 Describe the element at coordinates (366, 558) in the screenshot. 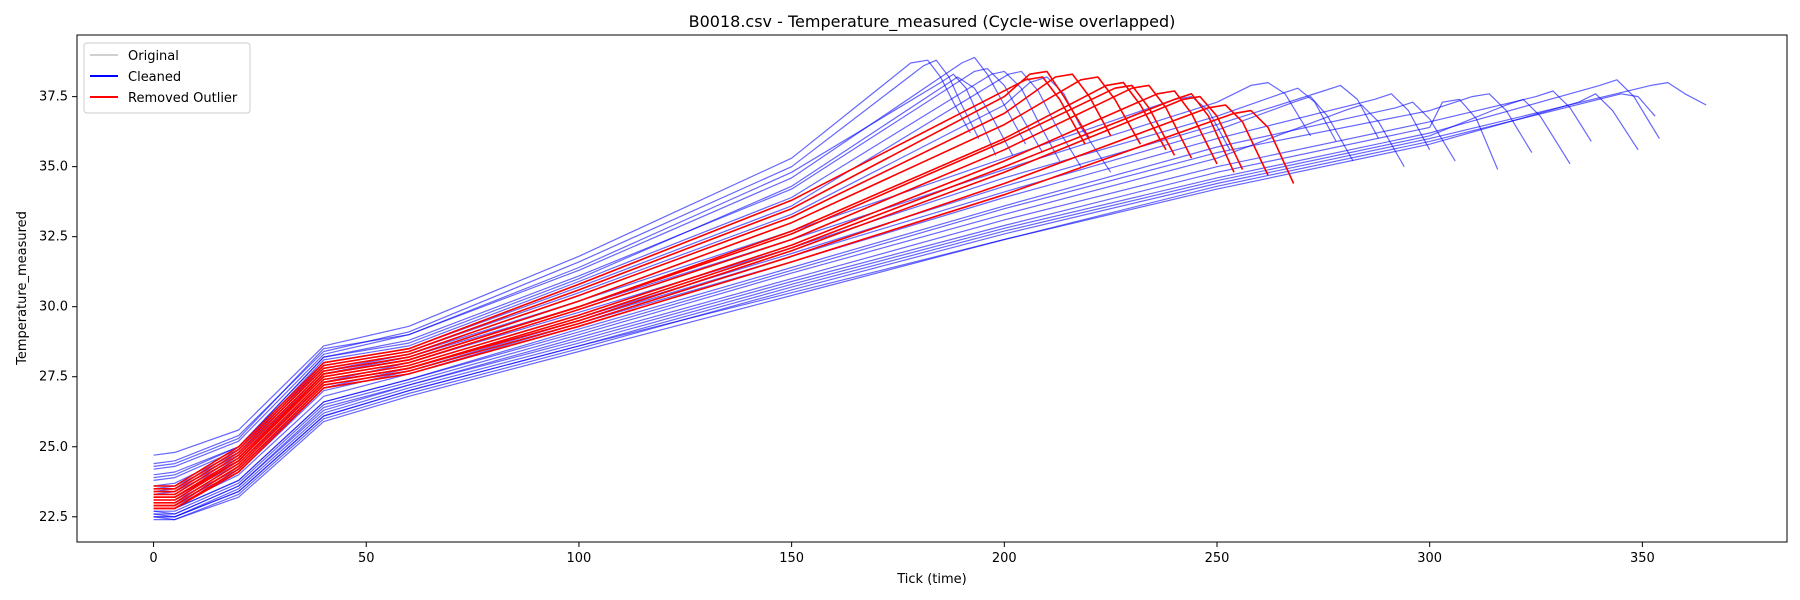

I see `x-tick-label: 50` at that location.